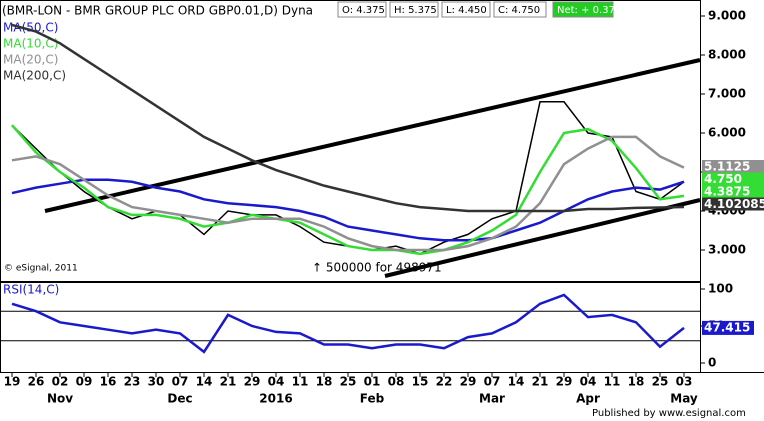 The width and height of the screenshot is (764, 421). I want to click on value-label: 4.750, so click(723, 179).